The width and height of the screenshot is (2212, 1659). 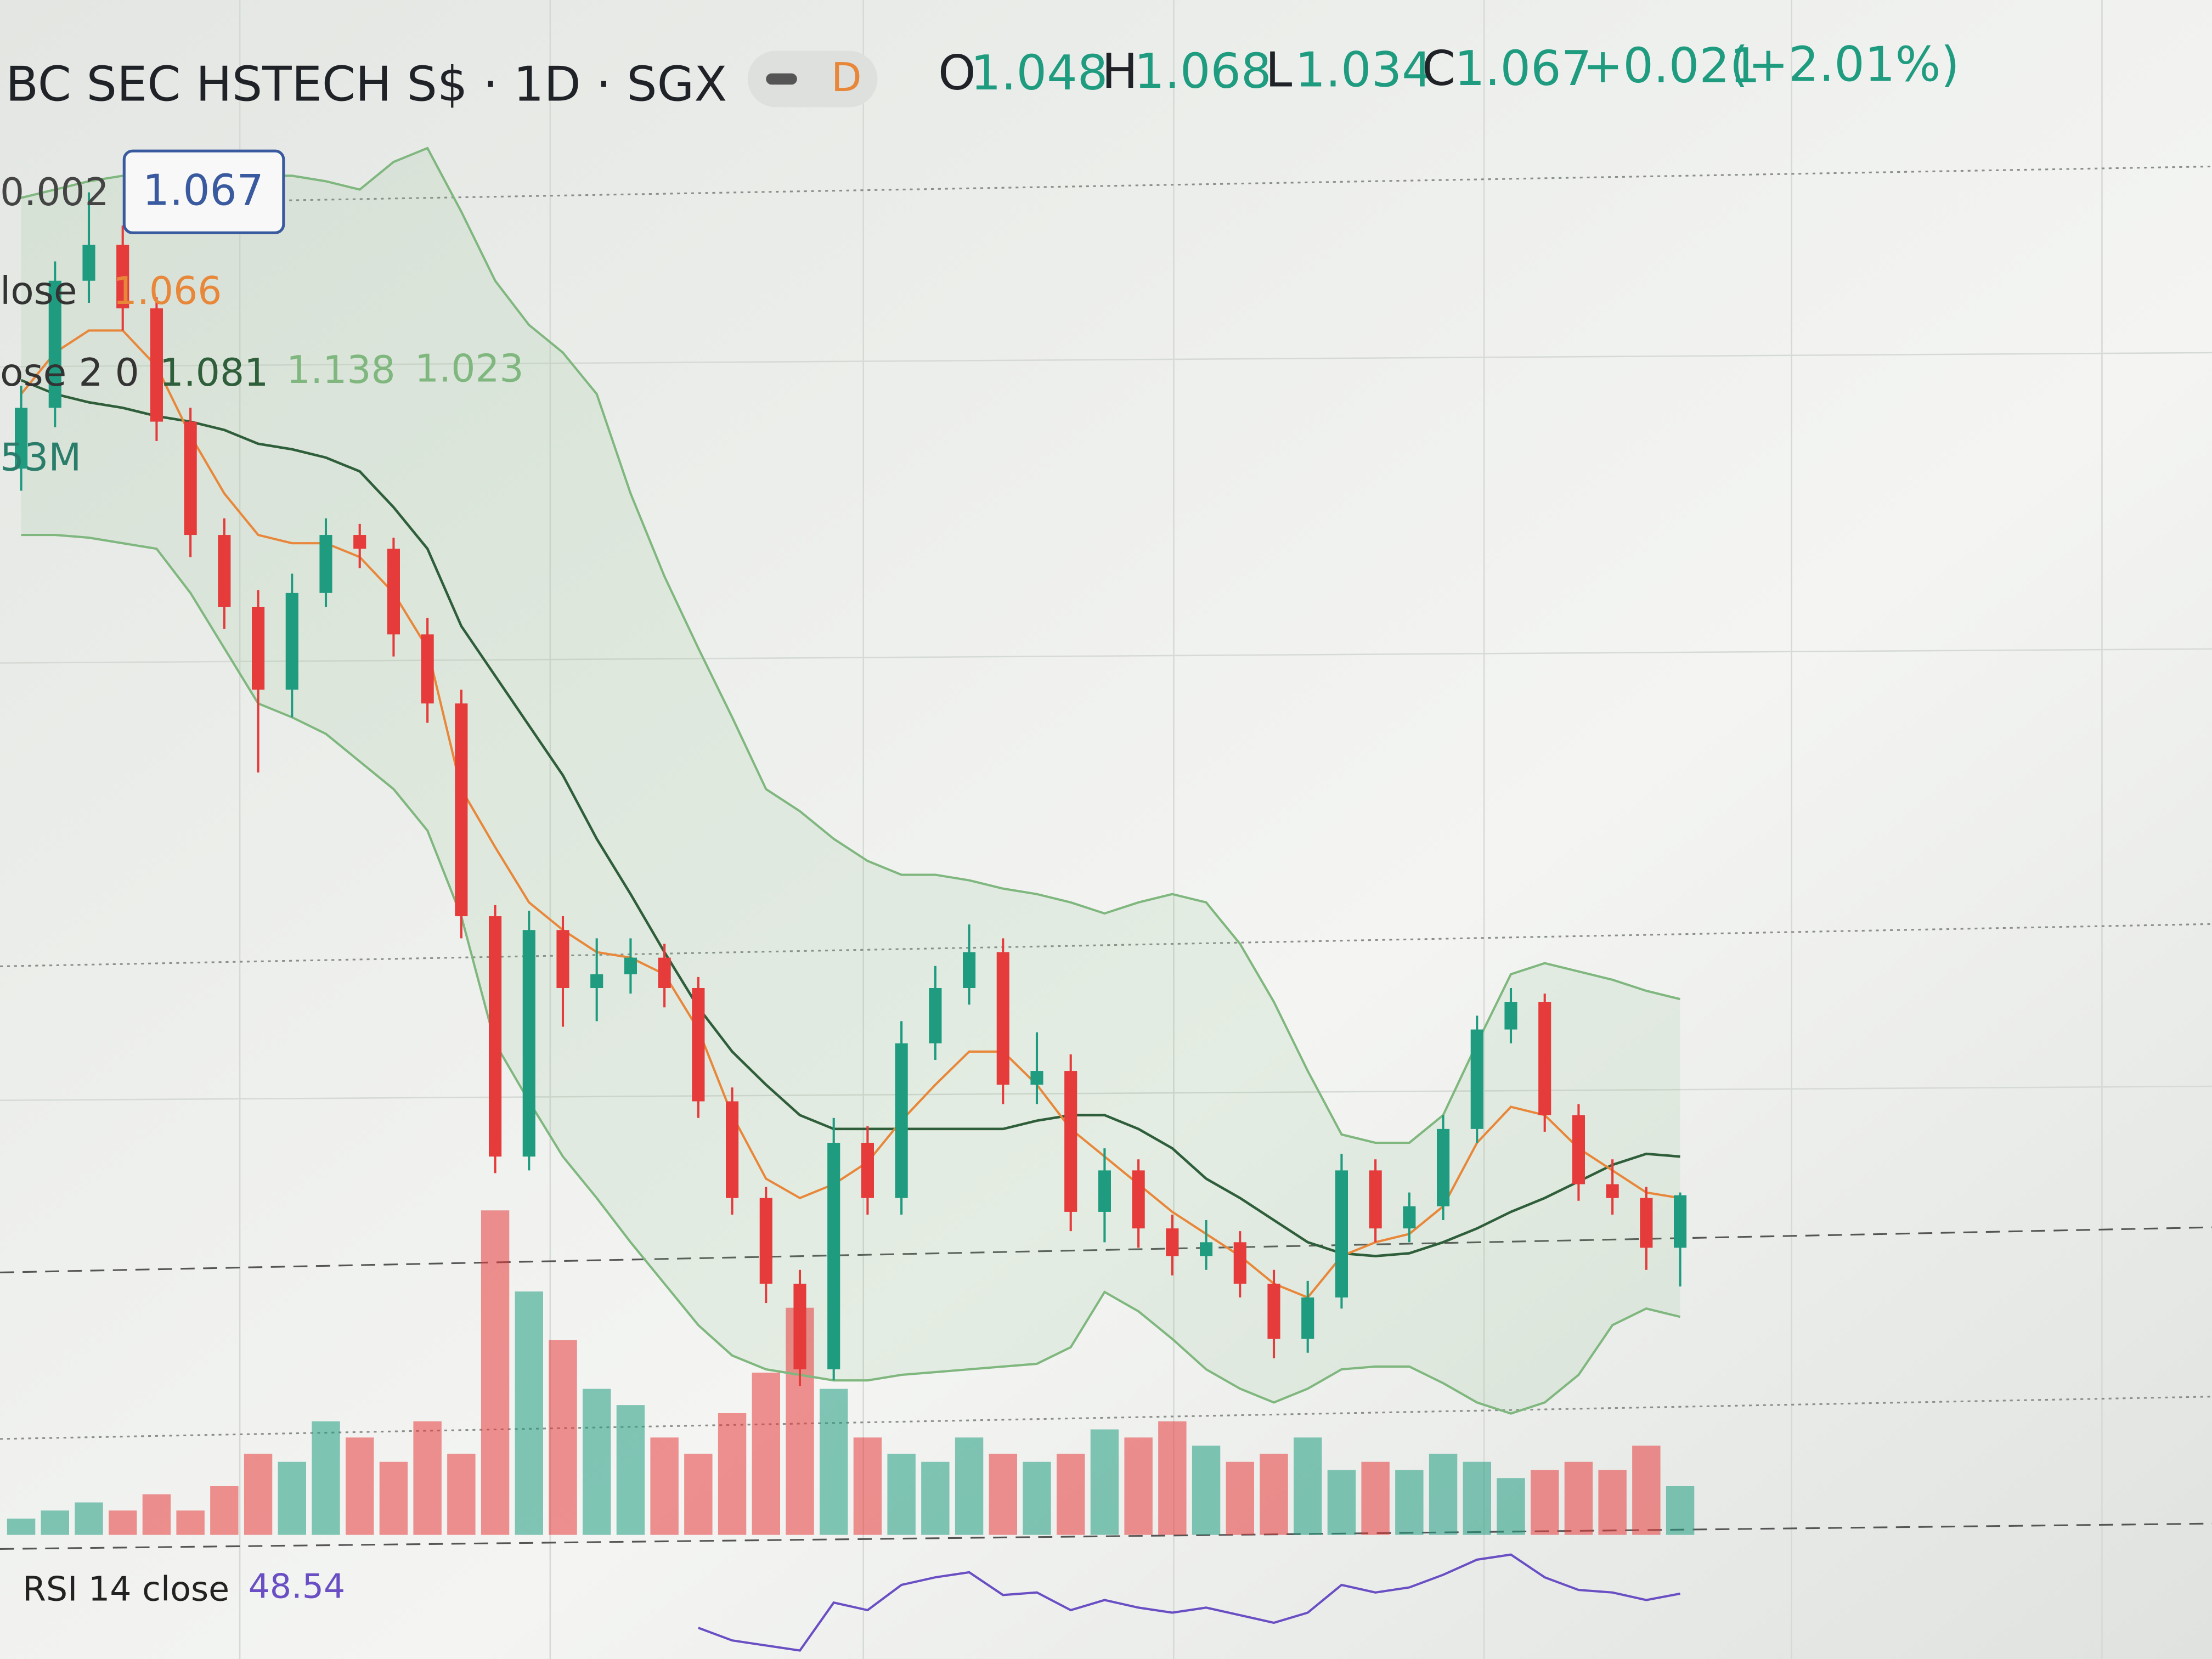 I want to click on rsi-value: 48.54, so click(x=297, y=1586).